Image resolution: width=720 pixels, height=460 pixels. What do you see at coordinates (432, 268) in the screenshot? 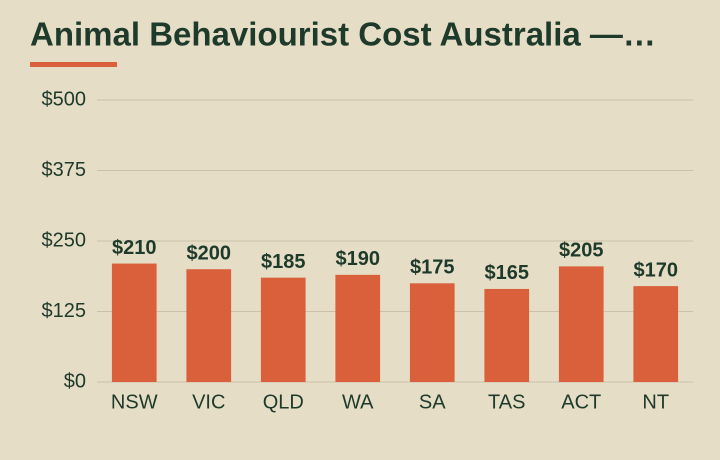
I see `value-label: $175` at bounding box center [432, 268].